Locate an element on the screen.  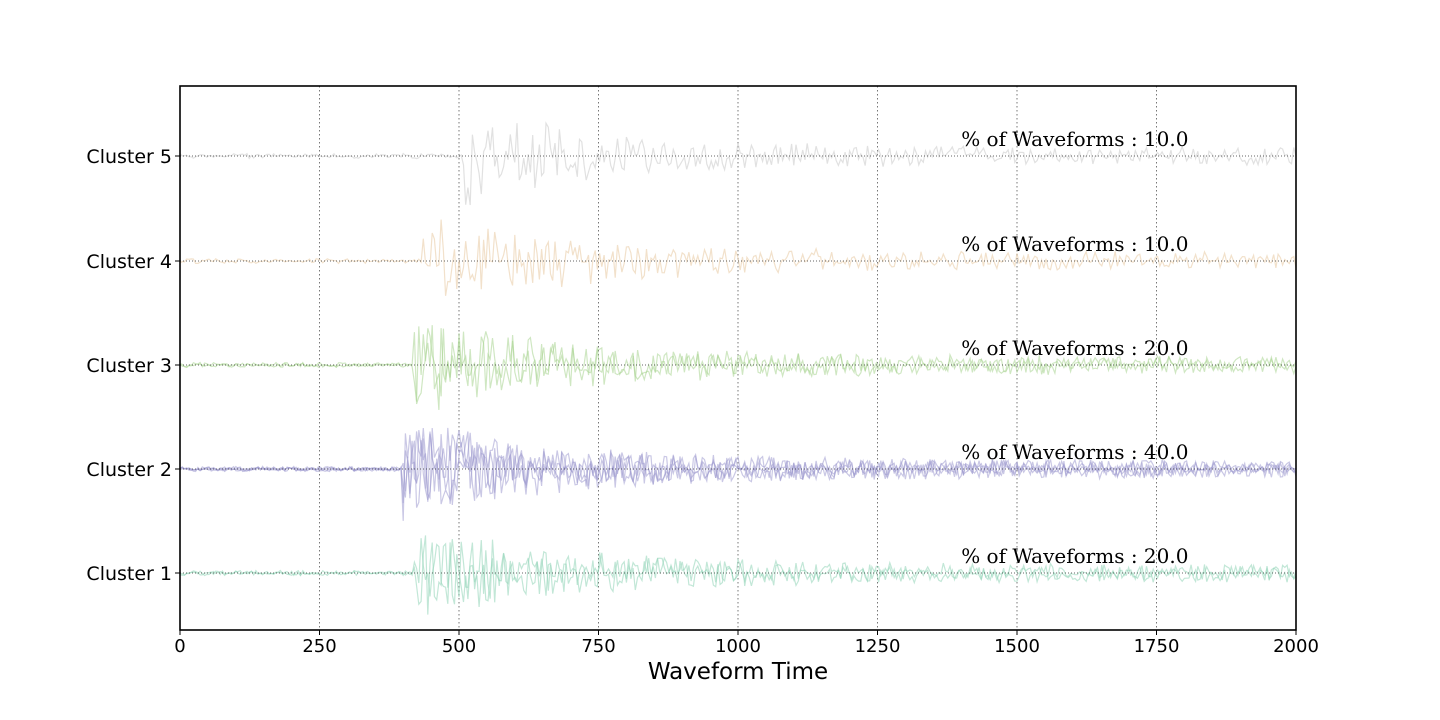
percent-annotation: % of Waveforms : 40.0 is located at coordinates (1074, 452).